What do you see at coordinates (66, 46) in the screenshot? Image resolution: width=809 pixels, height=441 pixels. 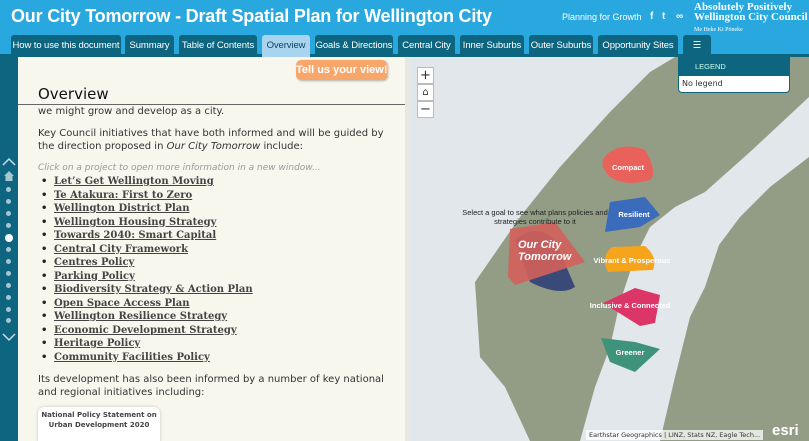 I see `tab-how-to-use: How to use this document` at bounding box center [66, 46].